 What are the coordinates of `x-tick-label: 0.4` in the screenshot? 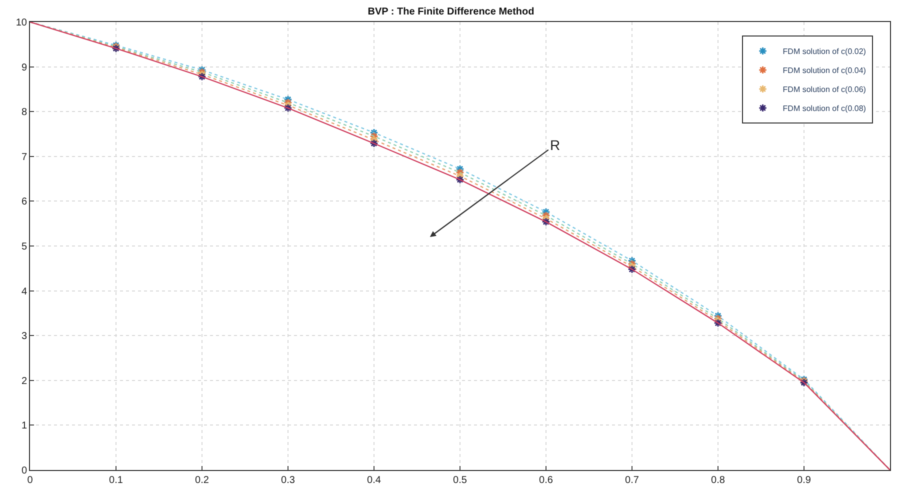 It's located at (374, 480).